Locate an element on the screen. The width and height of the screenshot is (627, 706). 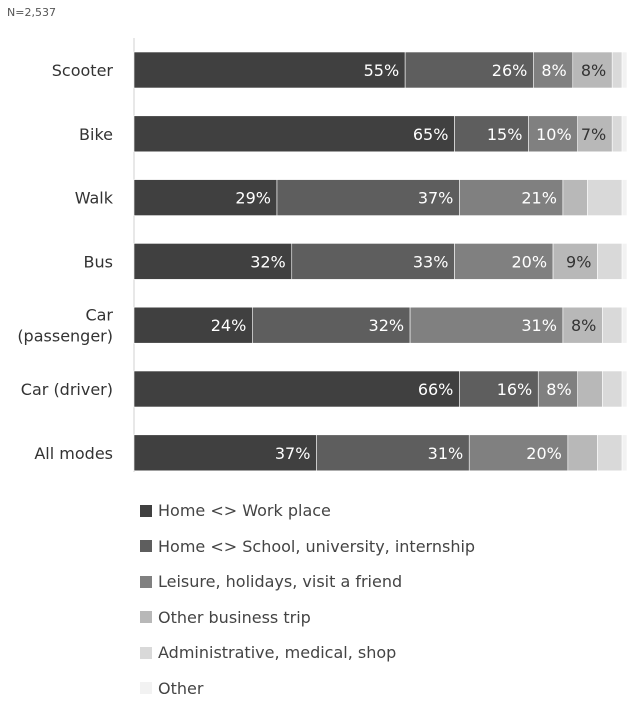
category-label: Car(passenger) is located at coordinates (65, 326).